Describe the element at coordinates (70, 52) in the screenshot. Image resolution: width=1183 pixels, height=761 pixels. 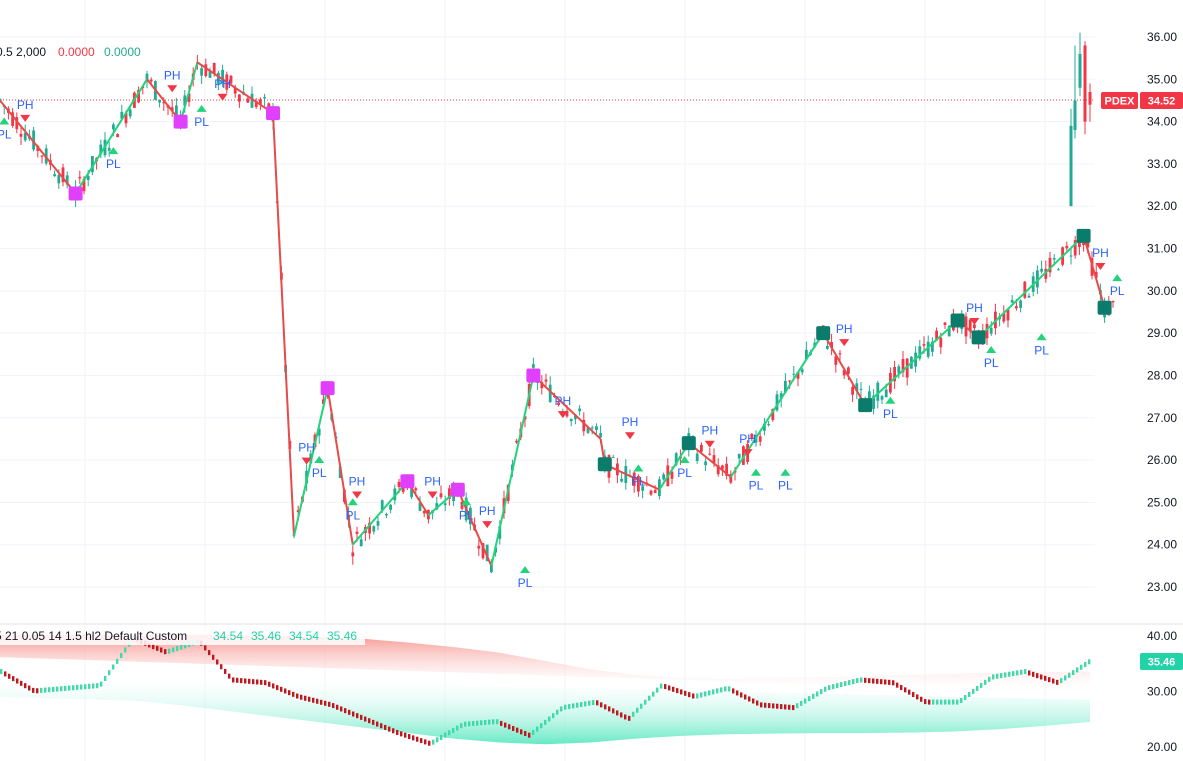
I see `price-legend: 0.5 2,000 0.0000 0.0000` at that location.